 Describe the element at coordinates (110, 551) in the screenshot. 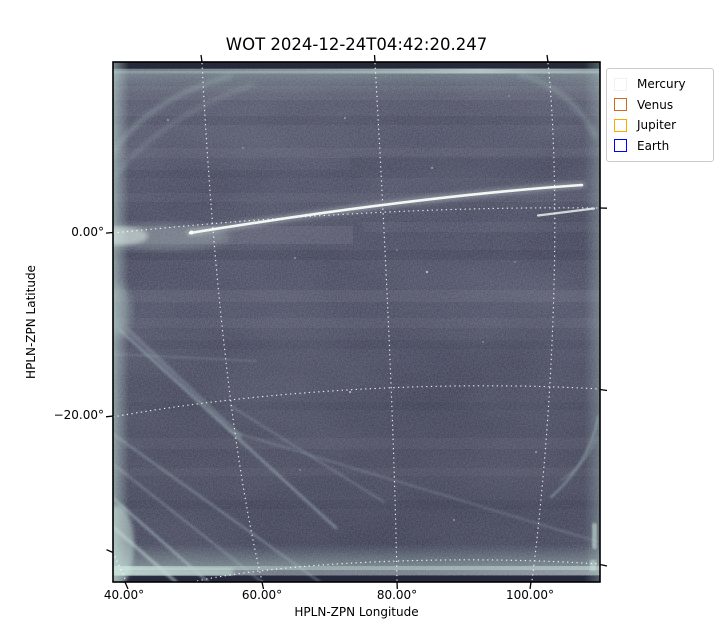

I see `ytick-lon40-crossing` at that location.